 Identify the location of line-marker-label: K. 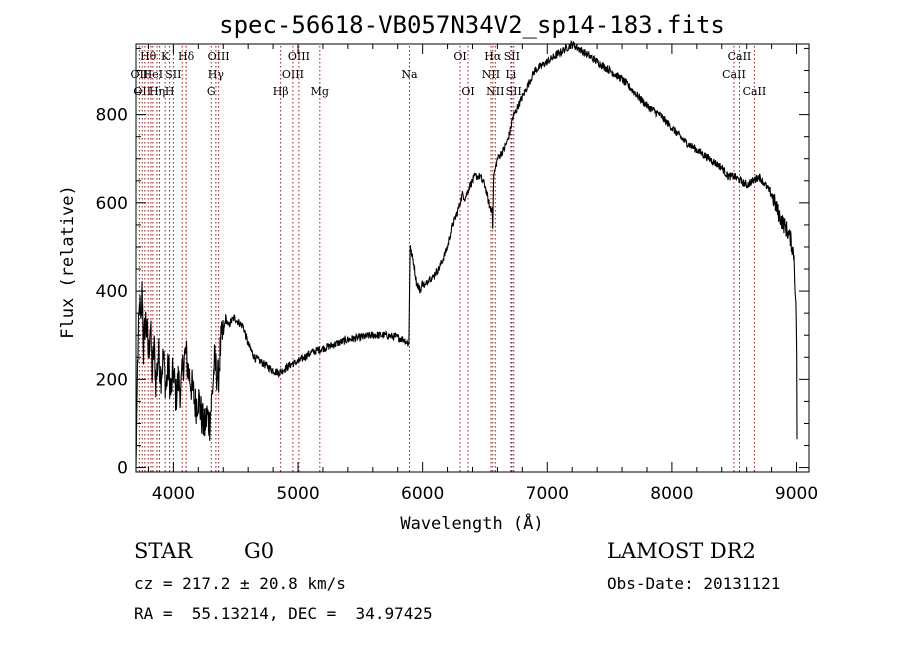
(165, 56).